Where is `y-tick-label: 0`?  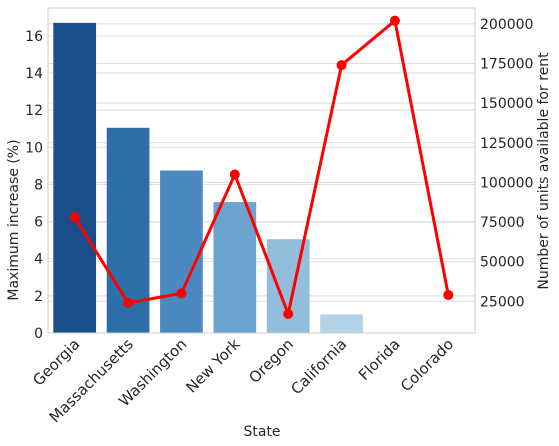
y-tick-label: 0 is located at coordinates (38, 334).